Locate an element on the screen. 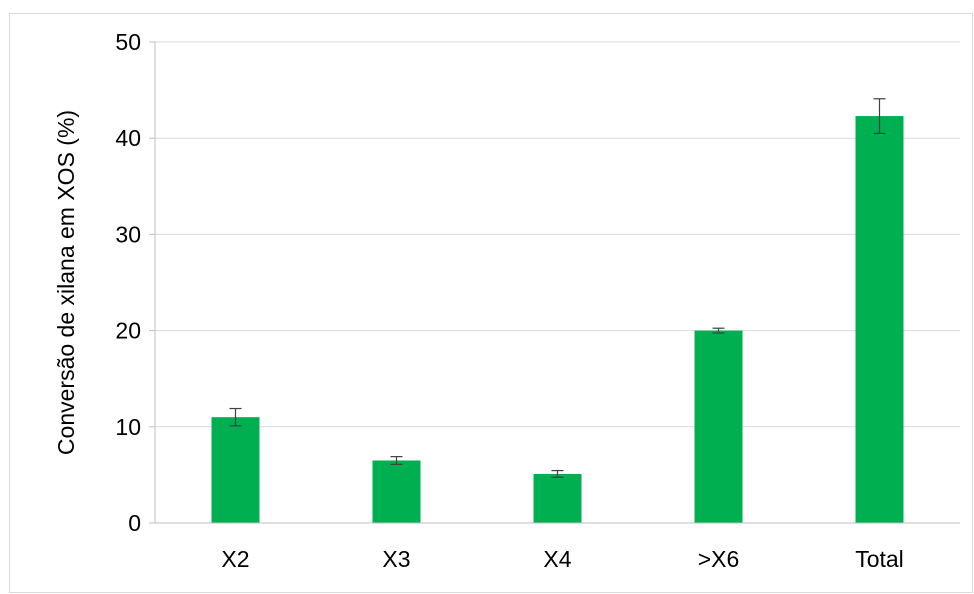  y-tick-label: 20 is located at coordinates (128, 331).